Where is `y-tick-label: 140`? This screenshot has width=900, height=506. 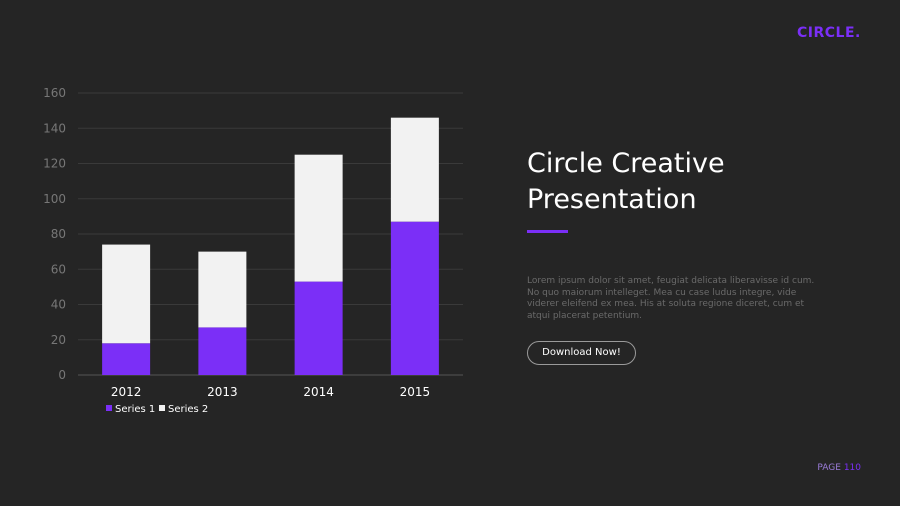 y-tick-label: 140 is located at coordinates (54, 128).